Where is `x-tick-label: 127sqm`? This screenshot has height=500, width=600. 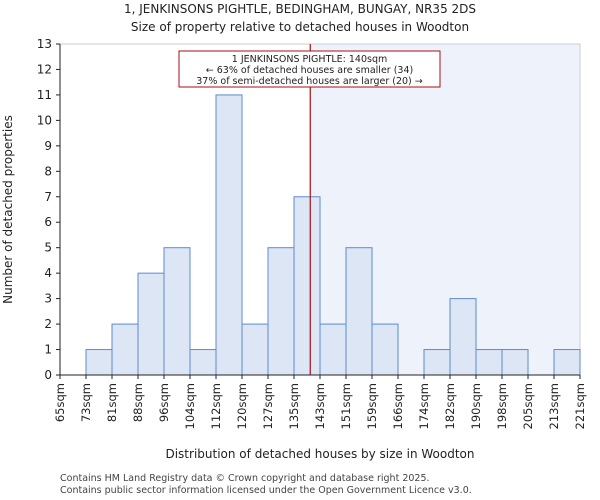 x-tick-label: 127sqm is located at coordinates (268, 406).